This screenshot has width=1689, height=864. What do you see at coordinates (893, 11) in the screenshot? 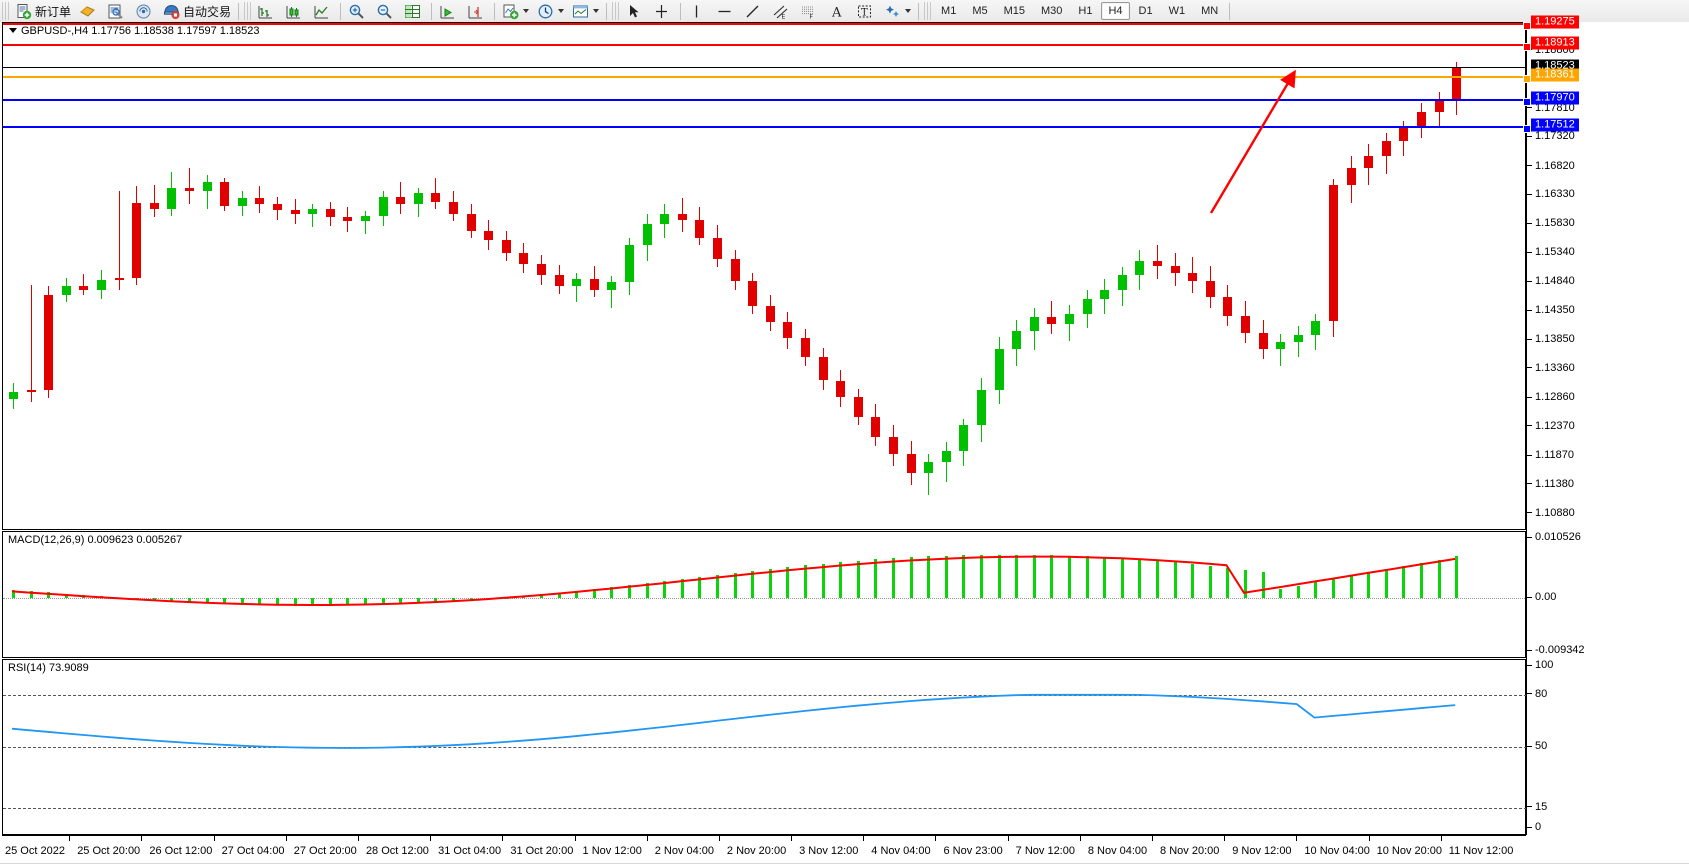
I see `shapes-icon` at bounding box center [893, 11].